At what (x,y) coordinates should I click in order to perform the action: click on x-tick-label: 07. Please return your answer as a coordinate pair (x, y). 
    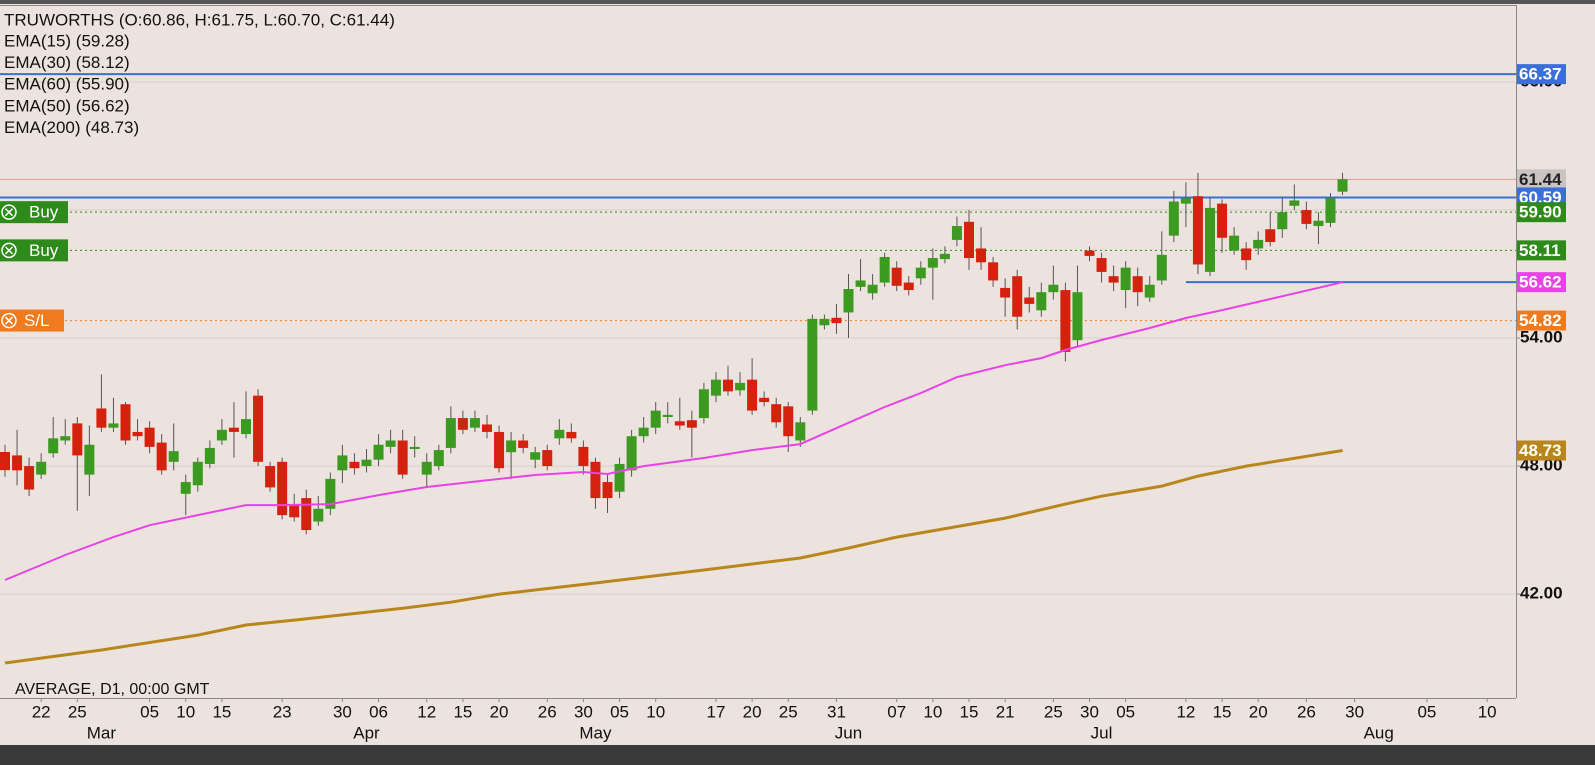
    Looking at the image, I should click on (896, 711).